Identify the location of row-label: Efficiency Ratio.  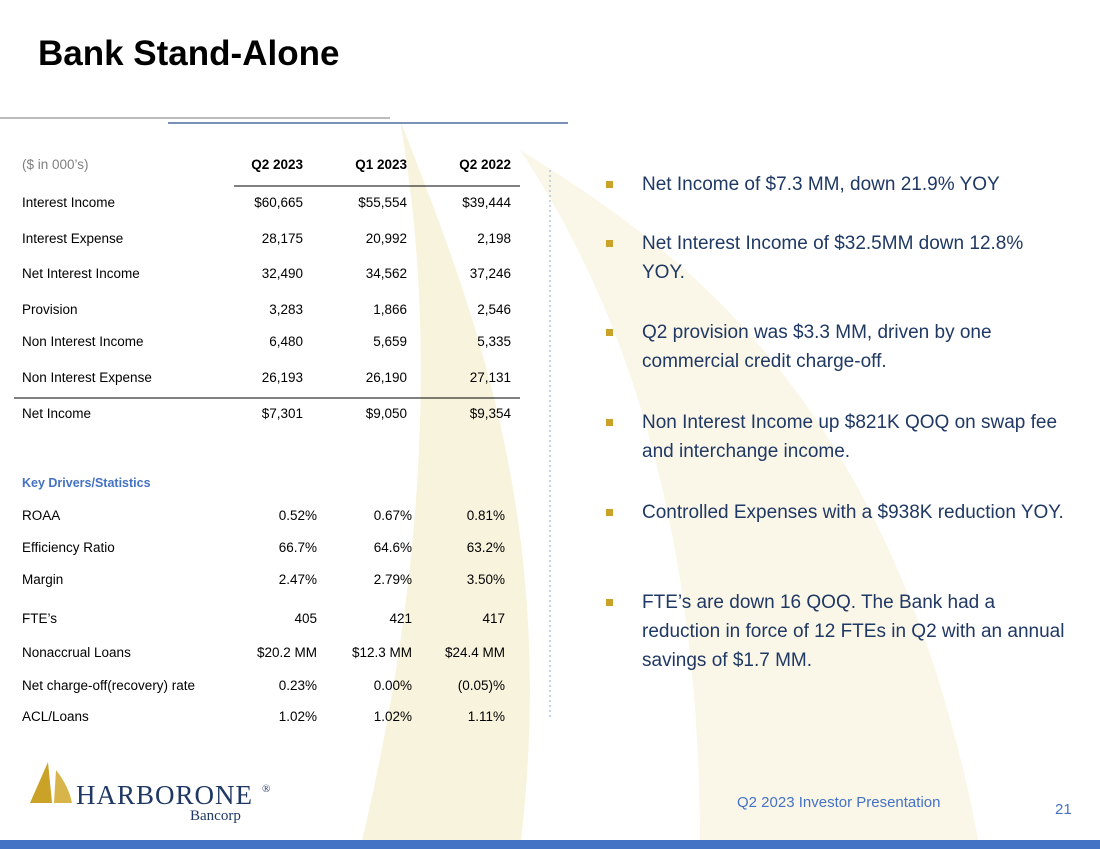
(68, 547).